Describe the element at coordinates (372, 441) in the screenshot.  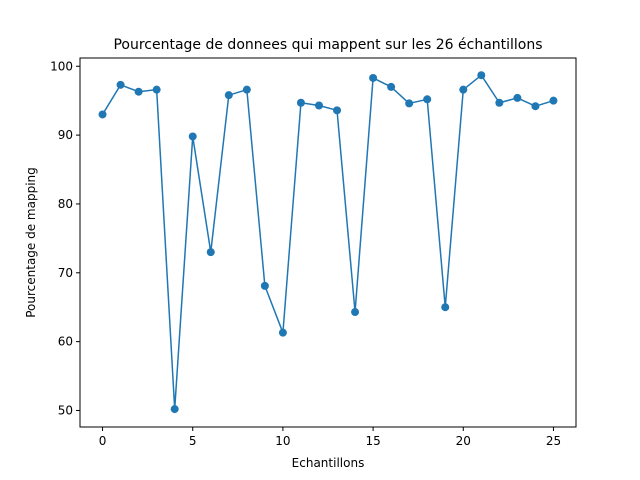
I see `x-tick-label: 15` at that location.